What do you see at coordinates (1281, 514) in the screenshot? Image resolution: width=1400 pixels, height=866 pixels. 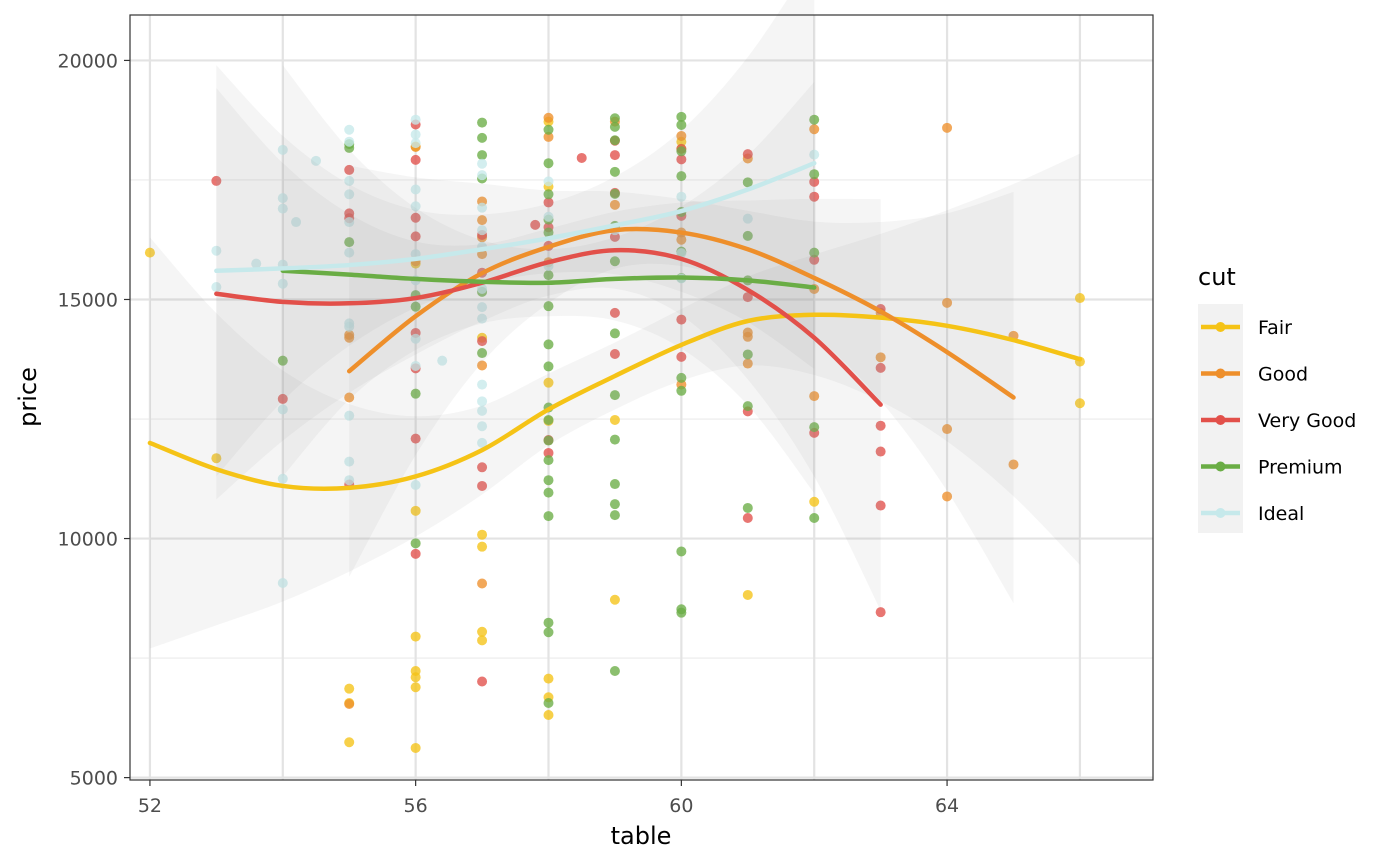 I see `legend-label: Ideal` at bounding box center [1281, 514].